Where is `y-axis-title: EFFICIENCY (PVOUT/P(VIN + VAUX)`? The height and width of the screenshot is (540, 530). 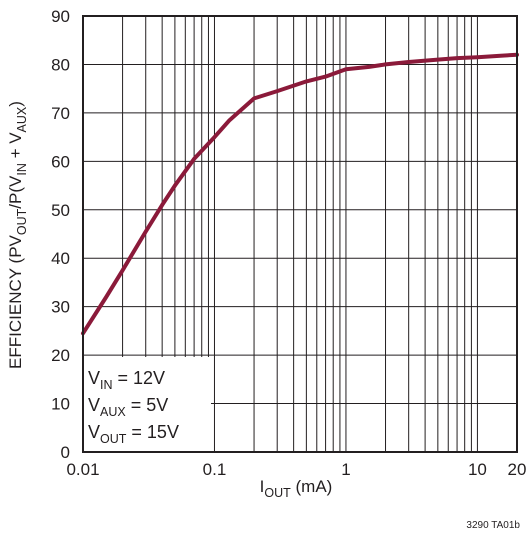 y-axis-title: EFFICIENCY (PVOUT/P(VIN + VAUX) is located at coordinates (17, 235).